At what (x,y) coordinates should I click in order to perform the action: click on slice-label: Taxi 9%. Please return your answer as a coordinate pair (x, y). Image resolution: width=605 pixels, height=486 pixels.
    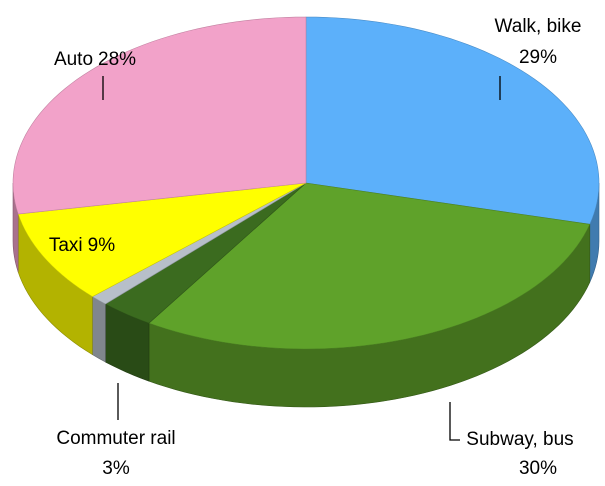
    Looking at the image, I should click on (82, 245).